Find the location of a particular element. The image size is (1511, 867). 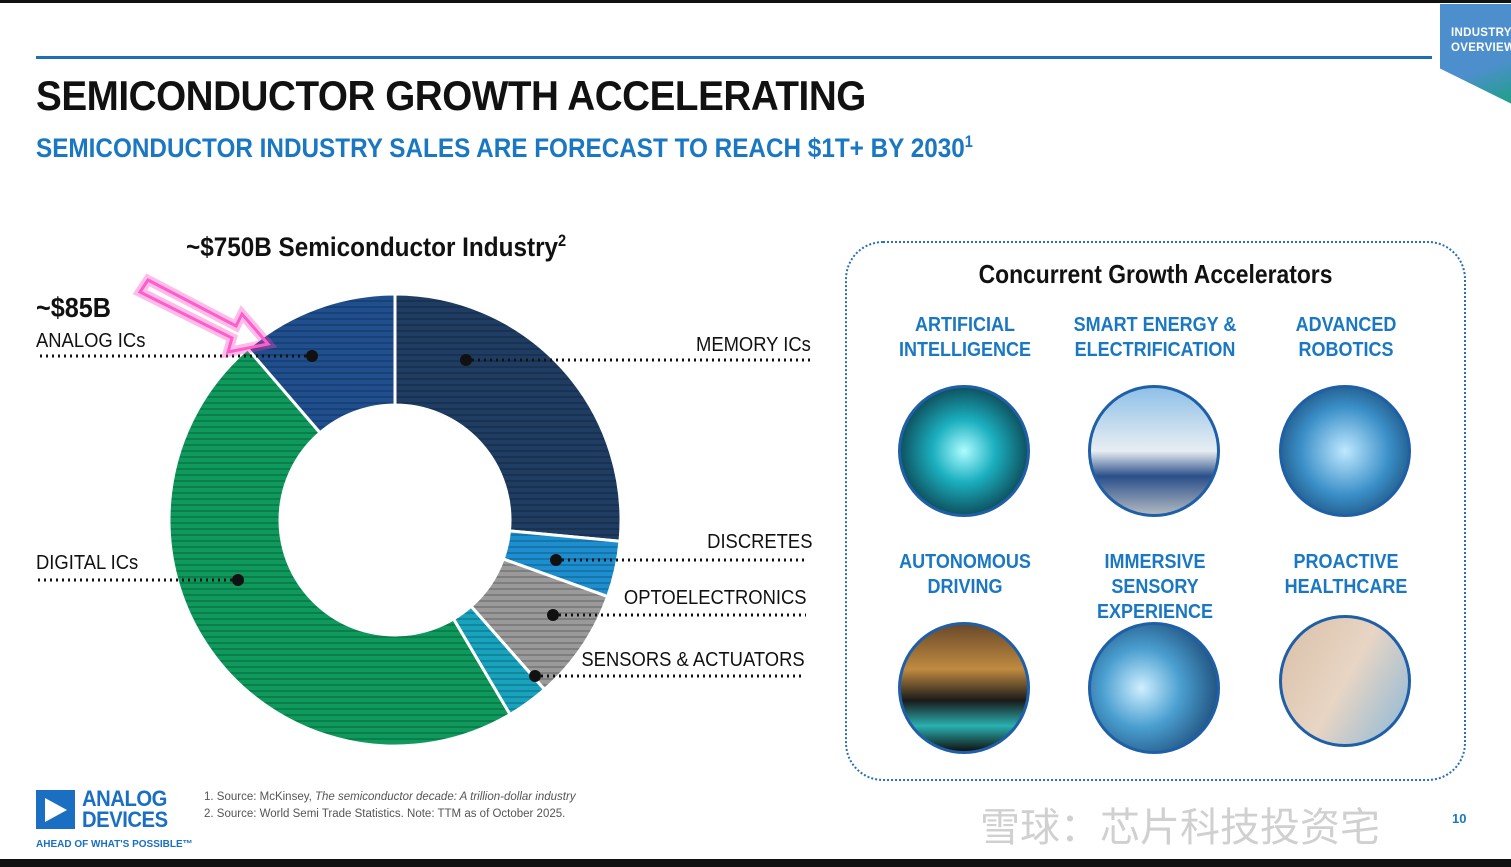

healthcare-image is located at coordinates (1345, 681).